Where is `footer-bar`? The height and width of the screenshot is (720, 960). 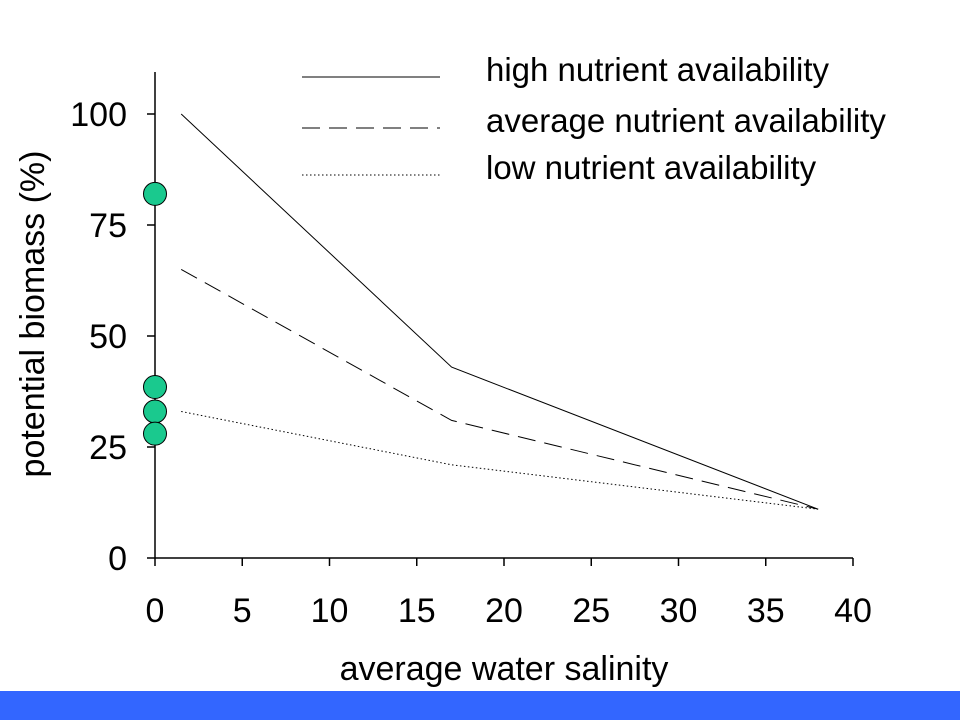 footer-bar is located at coordinates (480, 705).